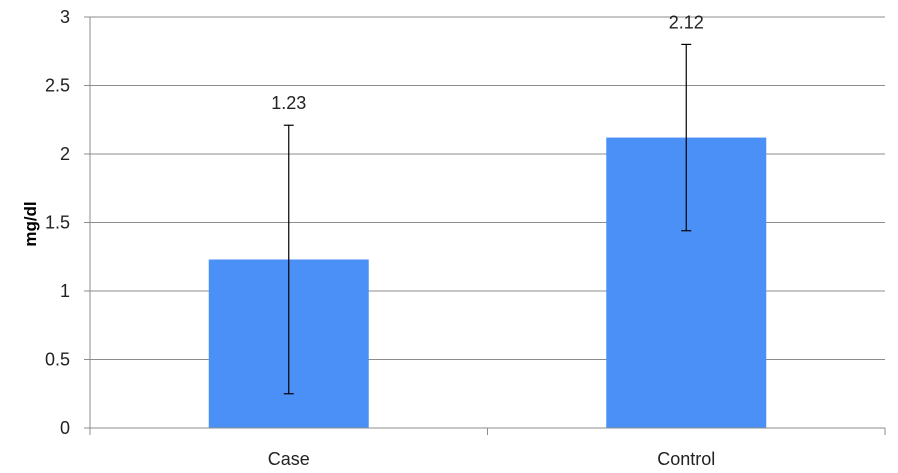 This screenshot has height=473, width=898. Describe the element at coordinates (686, 459) in the screenshot. I see `category-label: Control` at that location.